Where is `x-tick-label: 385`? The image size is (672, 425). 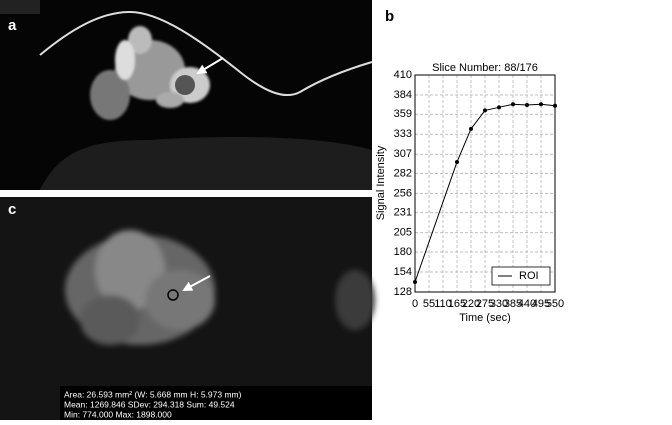
x-tick-label: 385 is located at coordinates (513, 304).